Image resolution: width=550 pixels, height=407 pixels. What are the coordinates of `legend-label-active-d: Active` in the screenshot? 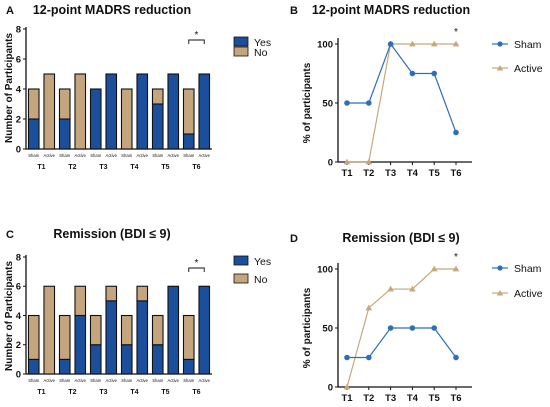 It's located at (528, 294).